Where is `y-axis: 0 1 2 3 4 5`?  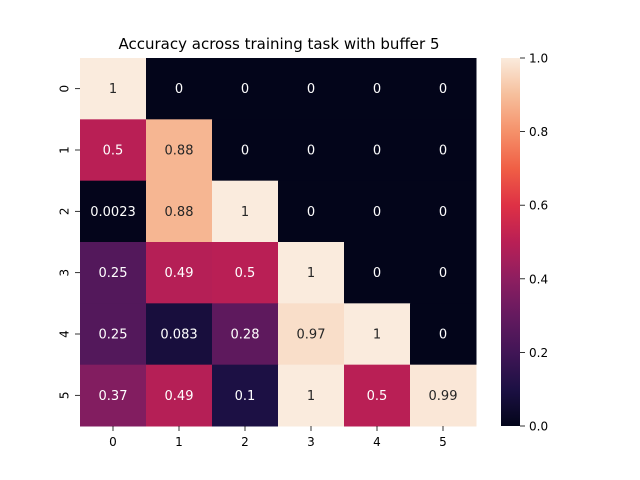 y-axis: 0 1 2 3 4 5 is located at coordinates (69, 242).